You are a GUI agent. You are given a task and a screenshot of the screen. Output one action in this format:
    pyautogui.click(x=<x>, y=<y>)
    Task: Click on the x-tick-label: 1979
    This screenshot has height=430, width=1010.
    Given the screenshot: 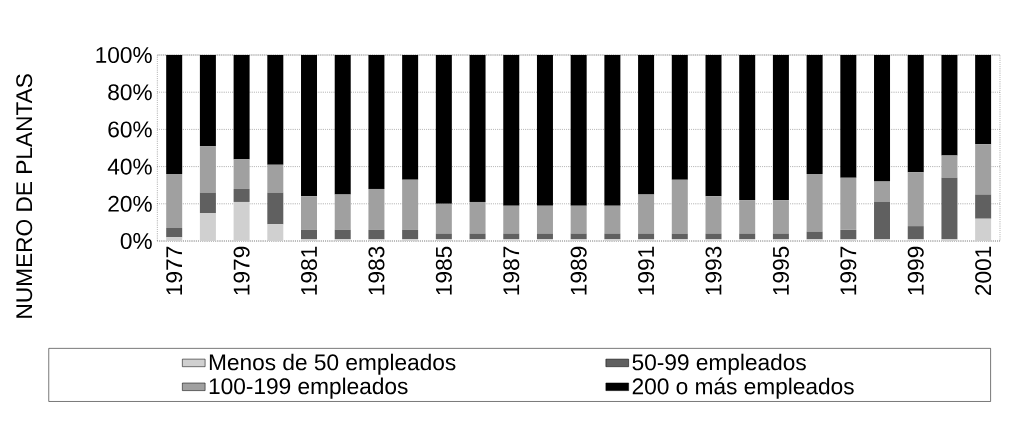 What is the action you would take?
    pyautogui.click(x=241, y=270)
    